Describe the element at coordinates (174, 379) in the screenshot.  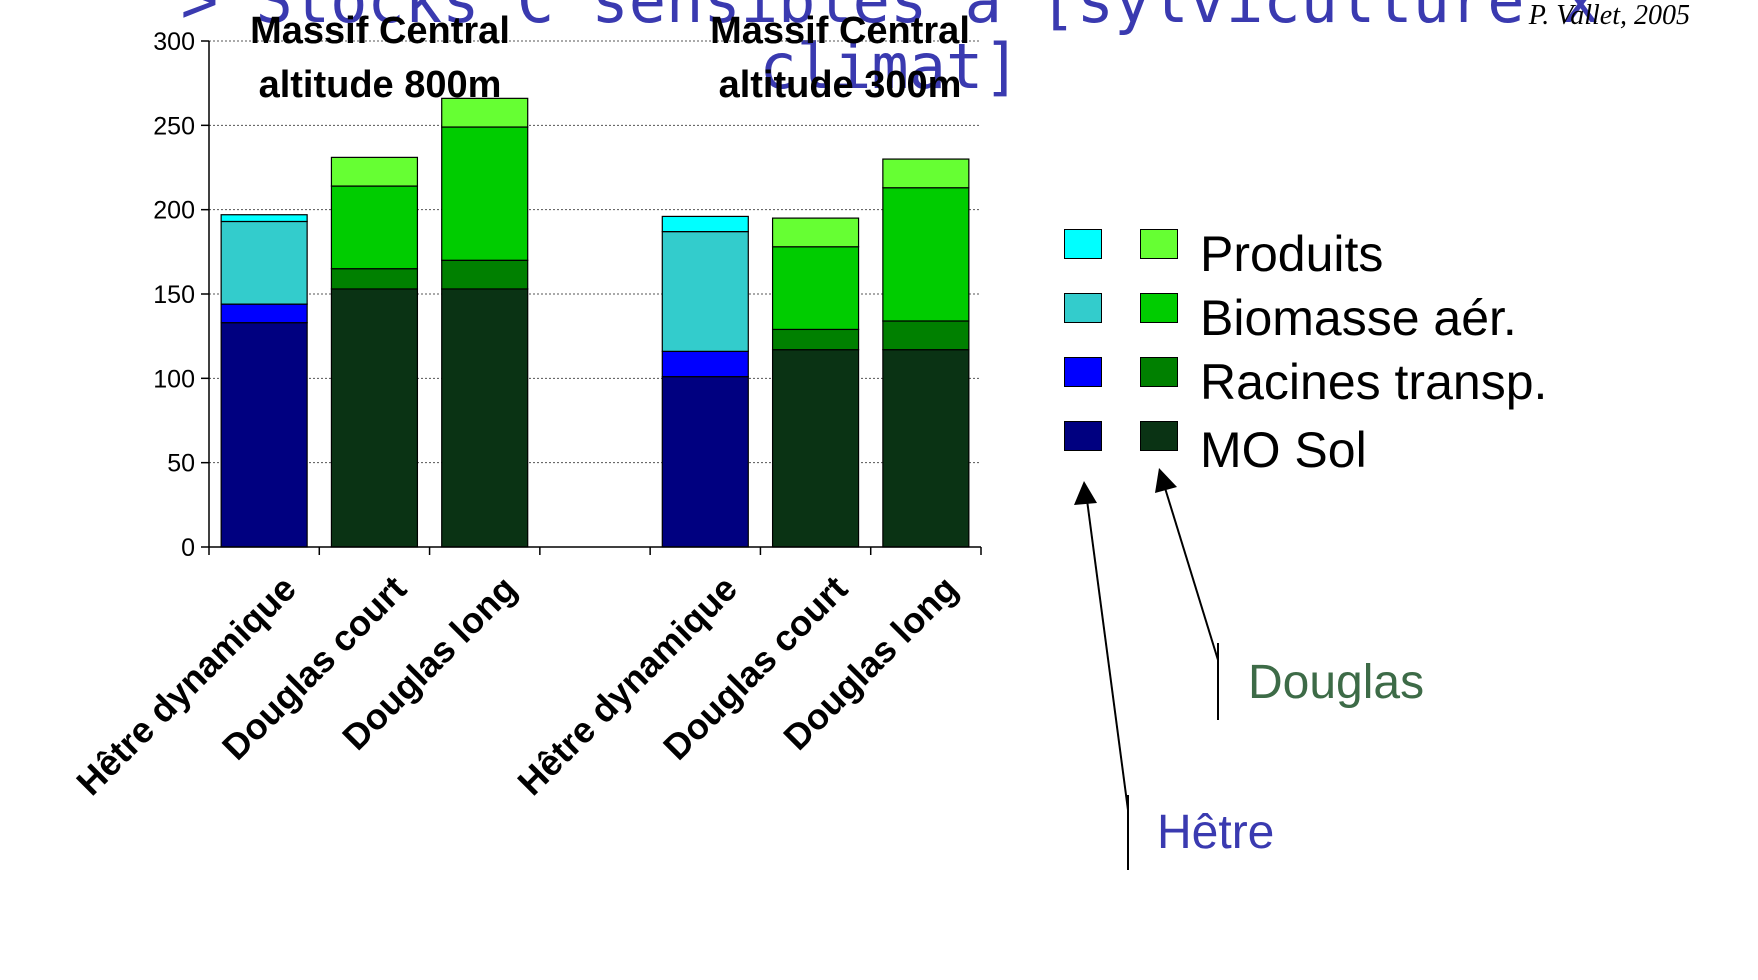
I see `y-tick-label: 100` at that location.